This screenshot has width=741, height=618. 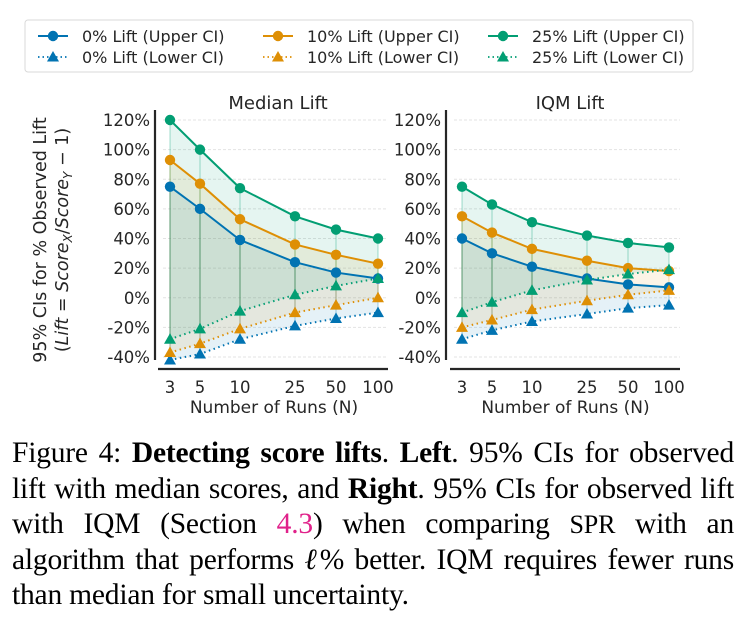 What do you see at coordinates (422, 179) in the screenshot?
I see `y-tick-label: 80%` at bounding box center [422, 179].